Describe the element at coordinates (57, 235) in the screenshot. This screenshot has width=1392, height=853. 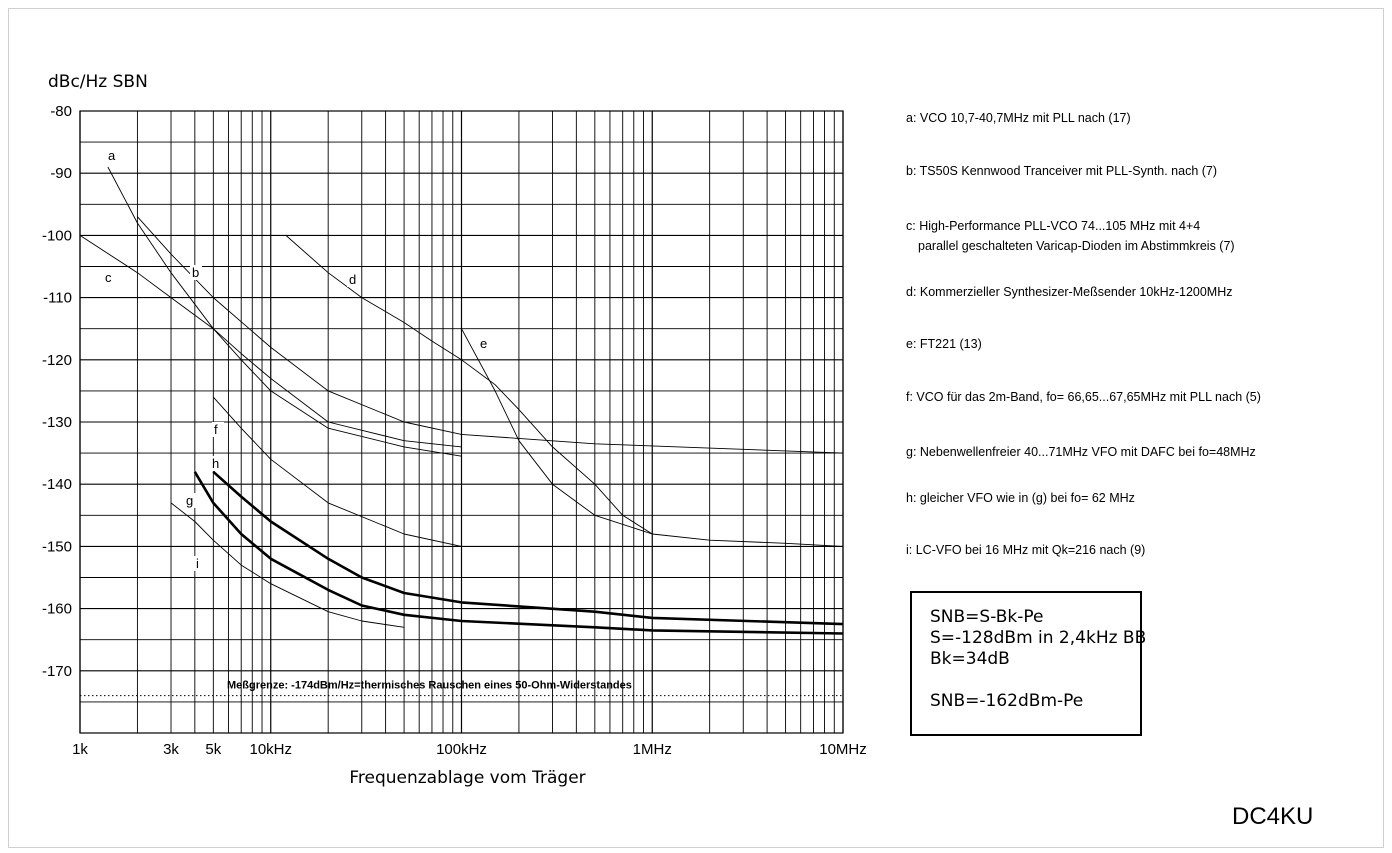
I see `y-tick-label: -100` at that location.